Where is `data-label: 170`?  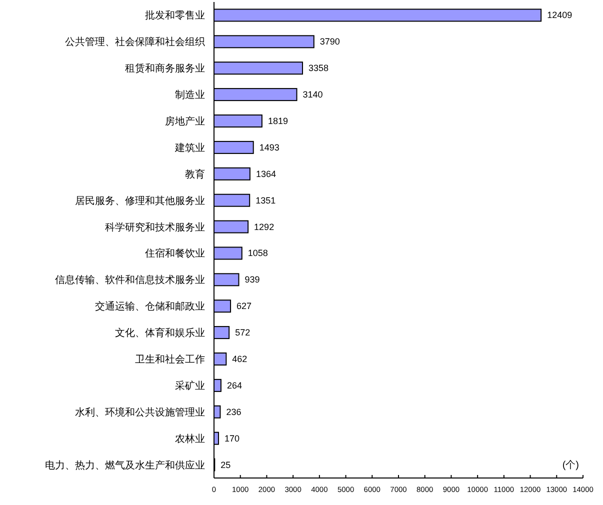
data-label: 170 is located at coordinates (232, 438).